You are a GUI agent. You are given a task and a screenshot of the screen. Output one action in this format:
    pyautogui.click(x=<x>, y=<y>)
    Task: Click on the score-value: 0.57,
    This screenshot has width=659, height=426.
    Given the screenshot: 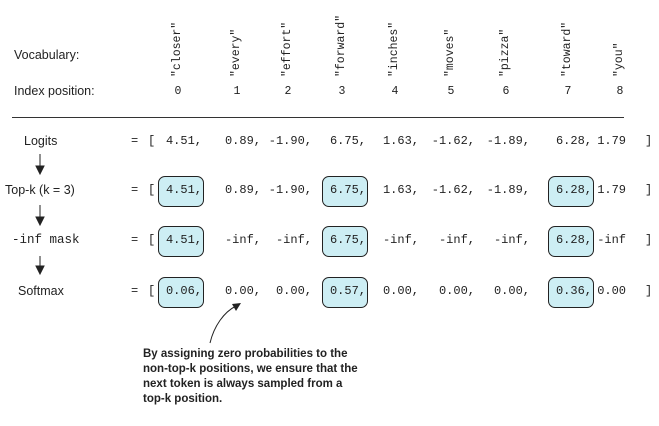 What is the action you would take?
    pyautogui.click(x=347, y=291)
    